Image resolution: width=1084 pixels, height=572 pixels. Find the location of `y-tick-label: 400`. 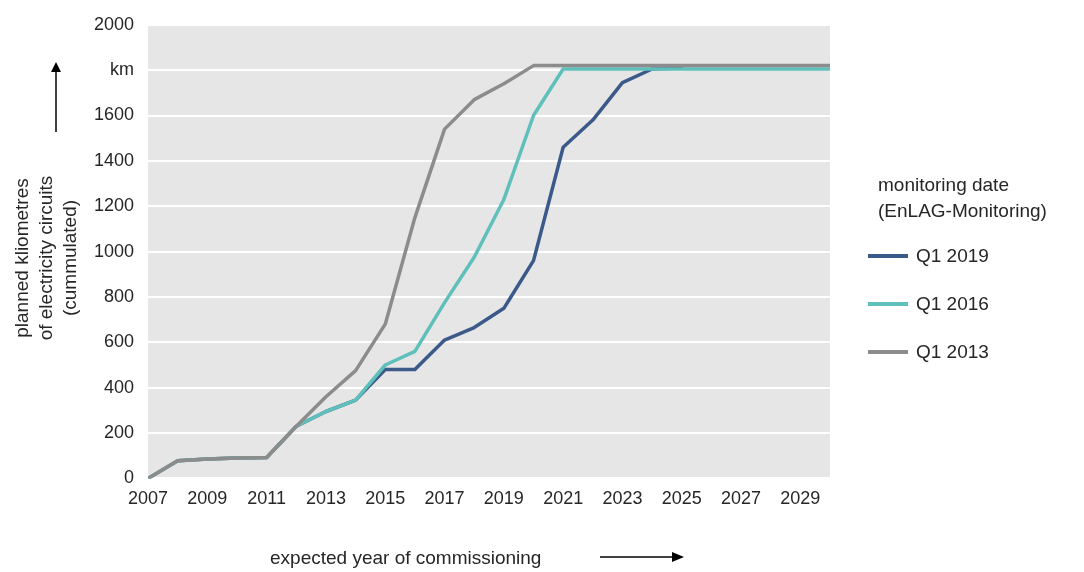

y-tick-label: 400 is located at coordinates (119, 386).